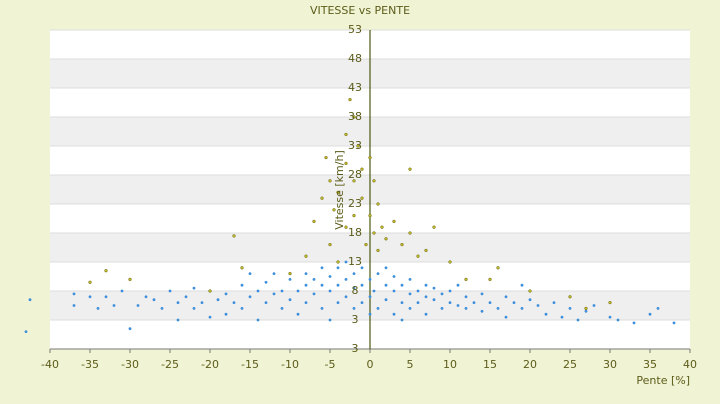 The height and width of the screenshot is (404, 720). I want to click on y-tick-label: 8, so click(355, 290).